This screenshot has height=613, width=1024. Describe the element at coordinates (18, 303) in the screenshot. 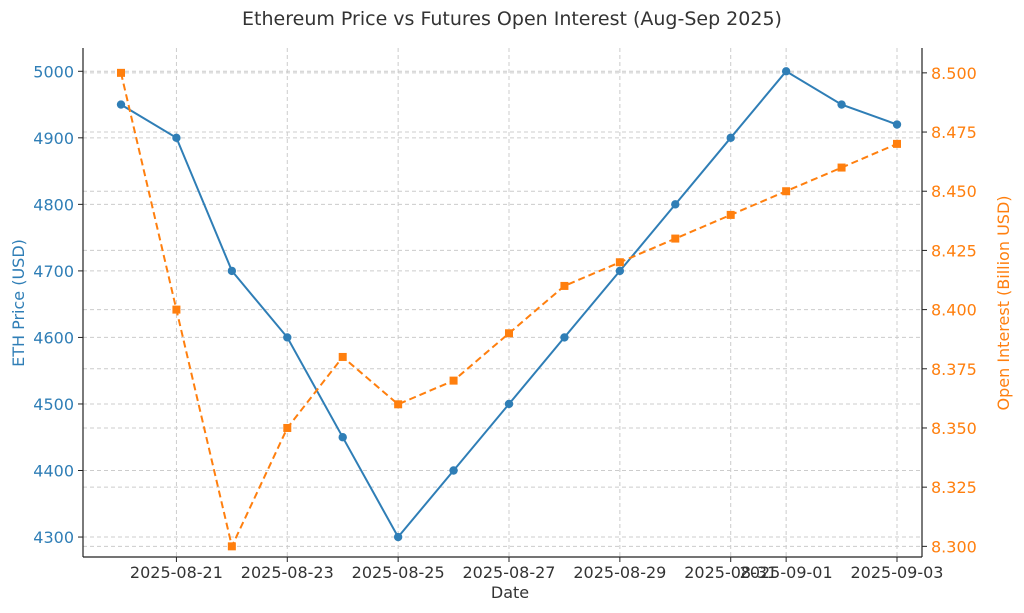

I see `y-axis-left-label: ETH Price (USD)` at that location.